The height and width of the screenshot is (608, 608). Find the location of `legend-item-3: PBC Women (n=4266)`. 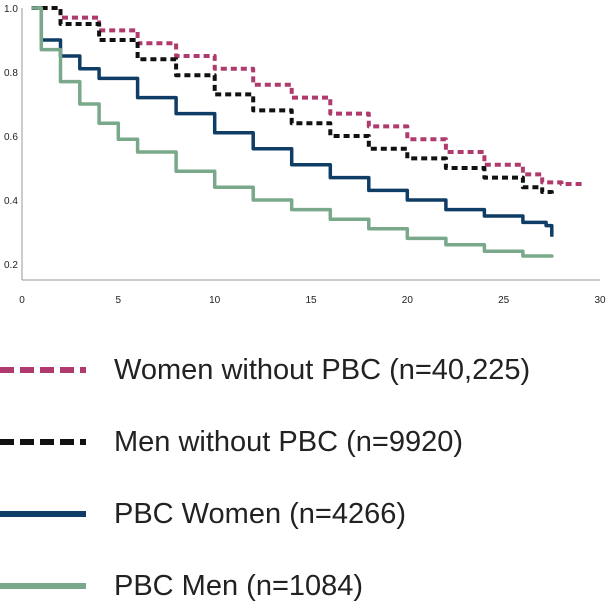

legend-item-3: PBC Women (n=4266) is located at coordinates (304, 514).